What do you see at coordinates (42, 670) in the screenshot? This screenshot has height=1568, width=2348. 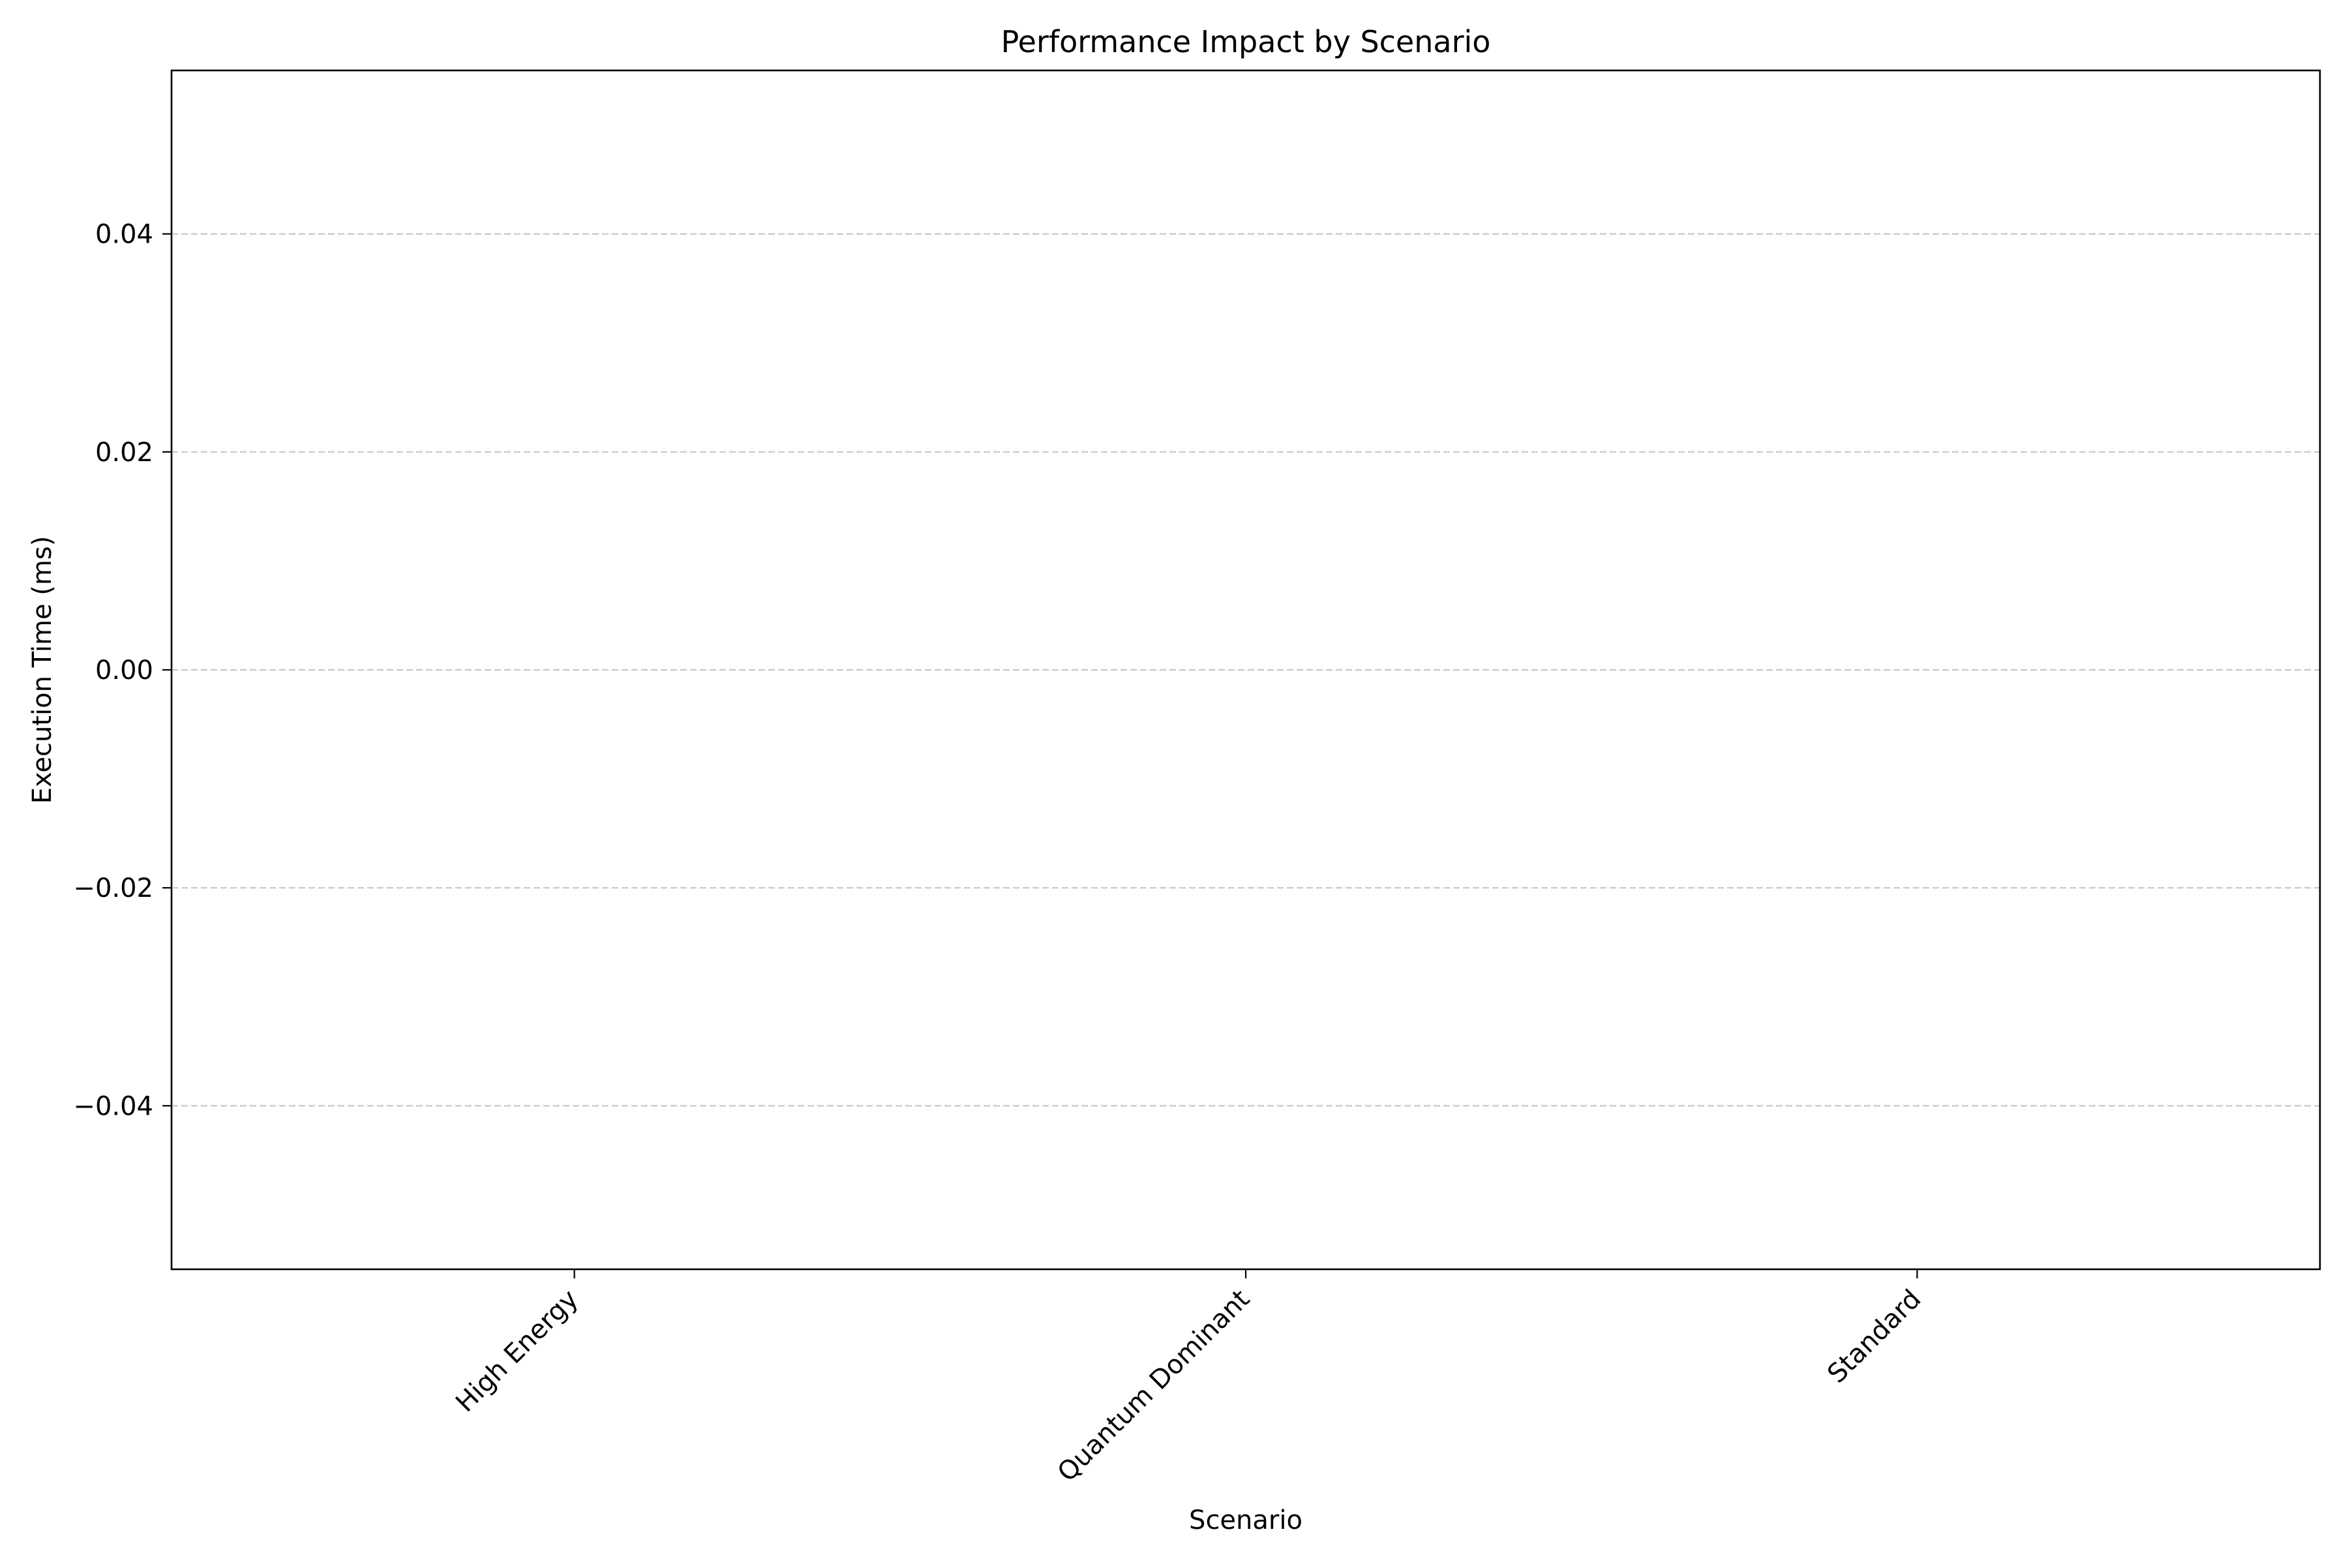 I see `y-axis-label: Execution Time (ms)` at bounding box center [42, 670].